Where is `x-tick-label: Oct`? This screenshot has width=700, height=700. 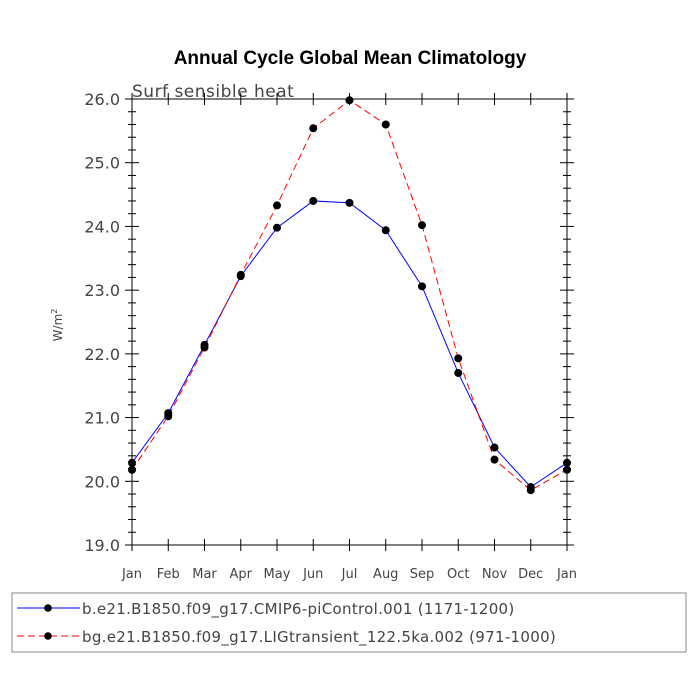 x-tick-label: Oct is located at coordinates (458, 574).